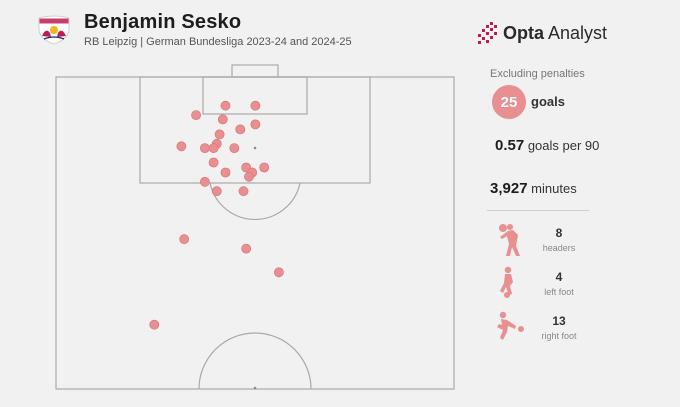 This screenshot has width=680, height=407. Describe the element at coordinates (544, 330) in the screenshot. I see `right-foot-stat: 13 right foot` at that location.